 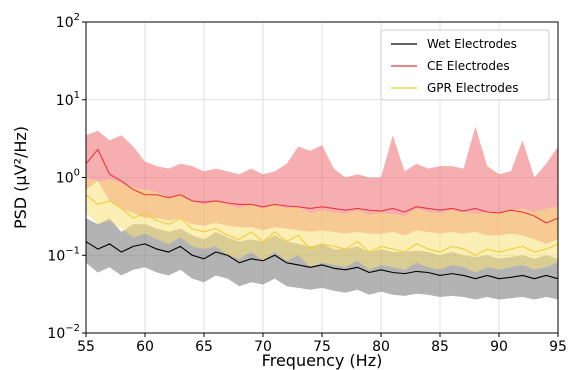 I want to click on x-tick-label: 55, so click(x=86, y=347).